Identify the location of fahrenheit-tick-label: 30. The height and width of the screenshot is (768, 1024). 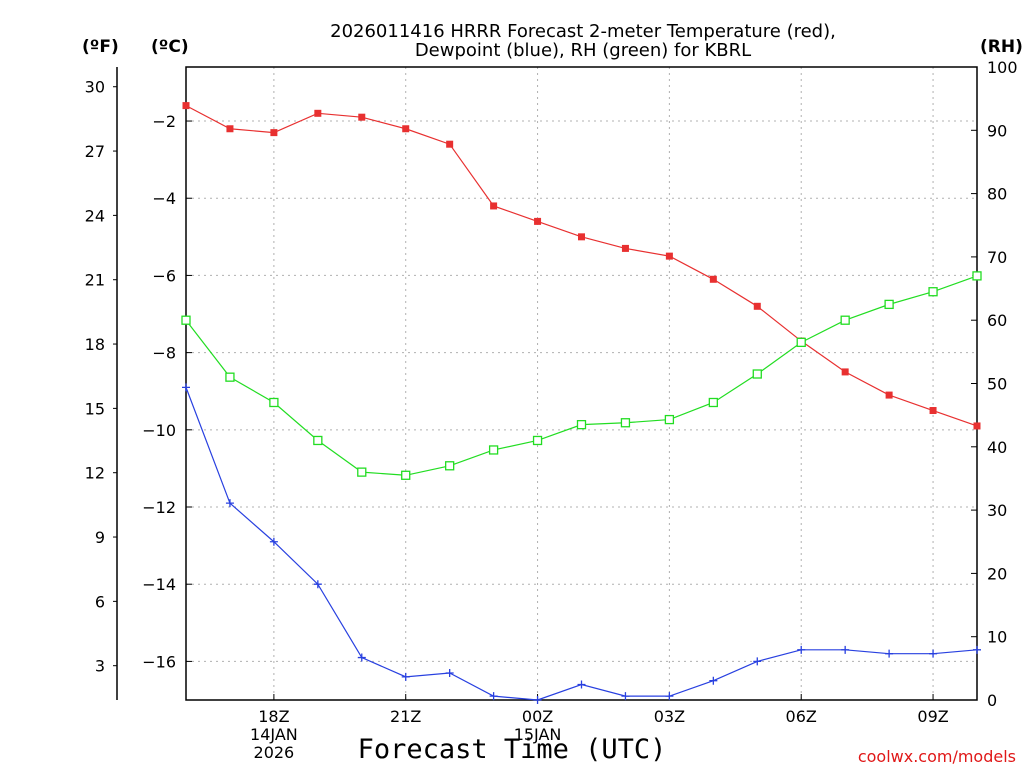
(95, 87).